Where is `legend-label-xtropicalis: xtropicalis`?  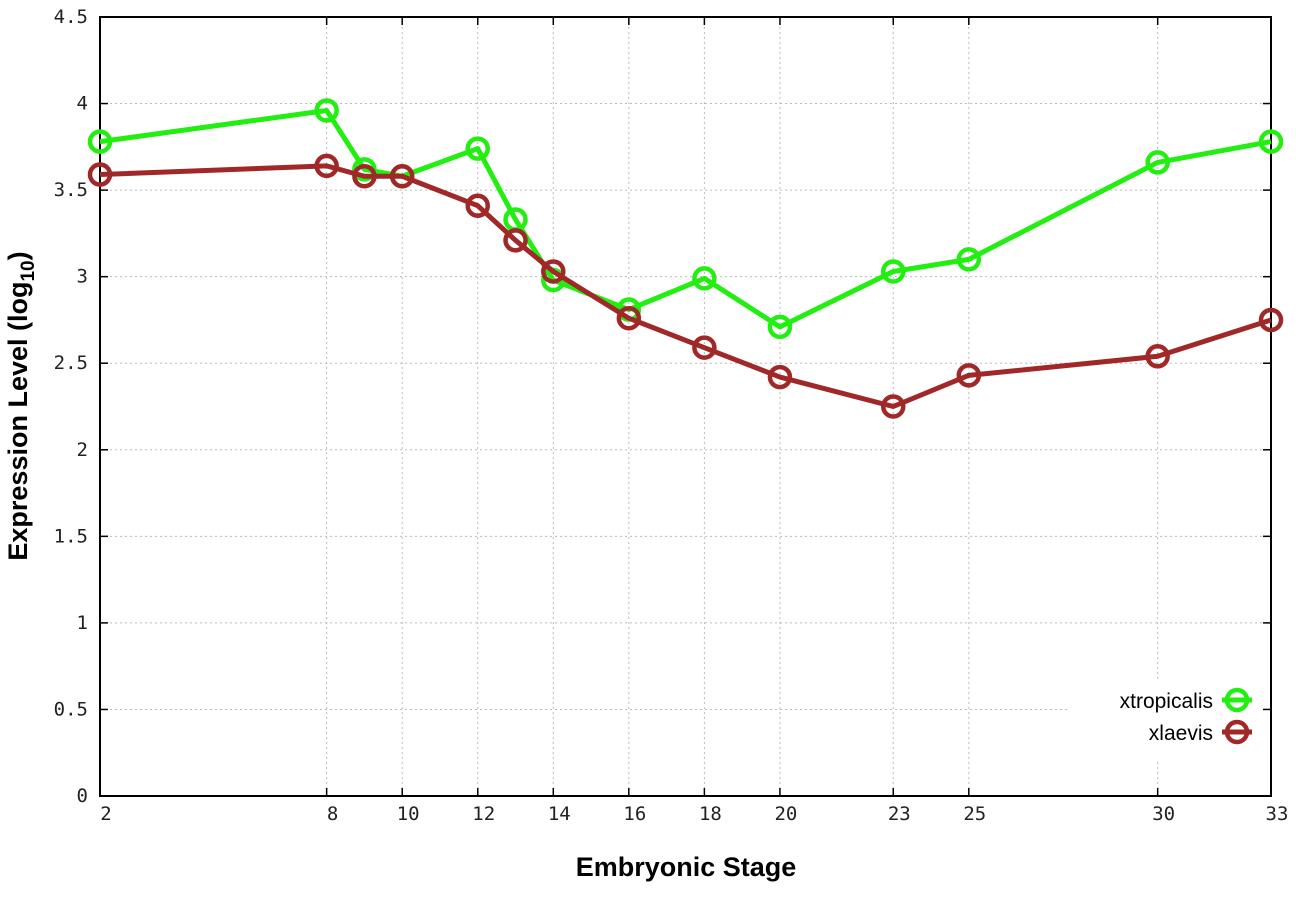 legend-label-xtropicalis: xtropicalis is located at coordinates (1166, 701).